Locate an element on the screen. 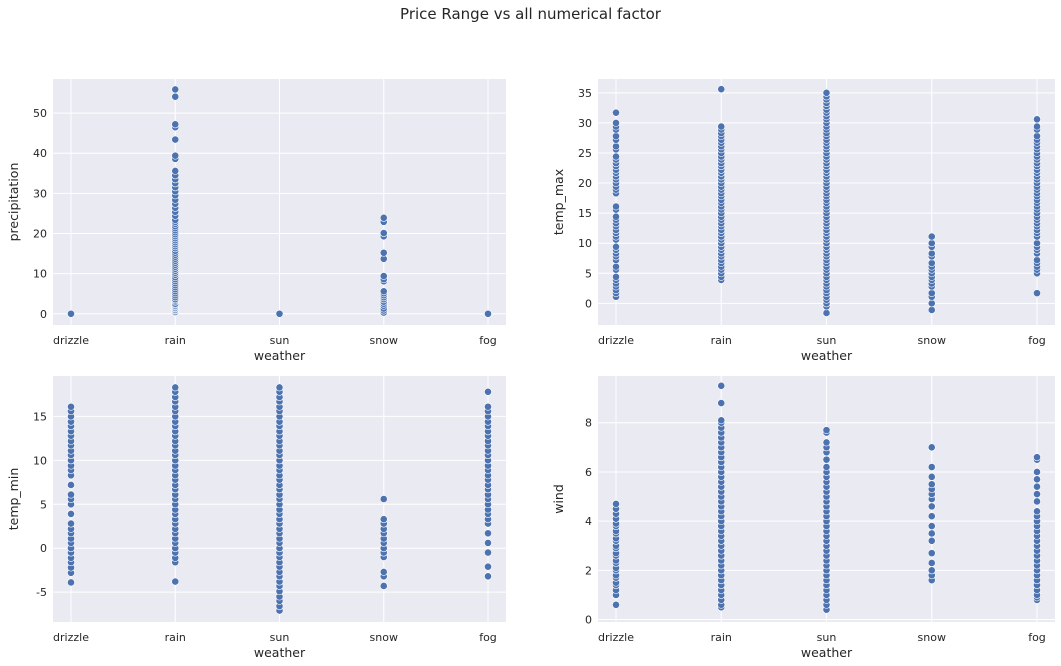 Image resolution: width=1061 pixels, height=666 pixels. y-tick-label: 25 is located at coordinates (585, 153).